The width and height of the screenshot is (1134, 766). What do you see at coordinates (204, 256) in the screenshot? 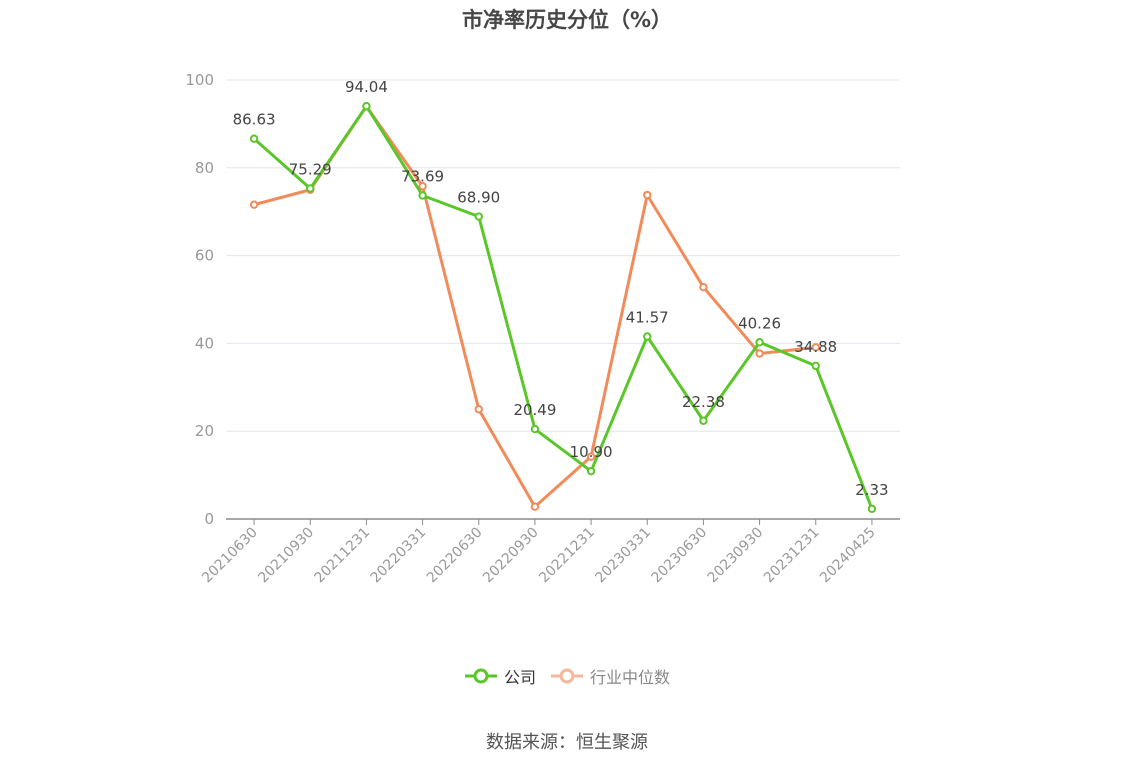
I see `y-tick-label: 60` at bounding box center [204, 256].